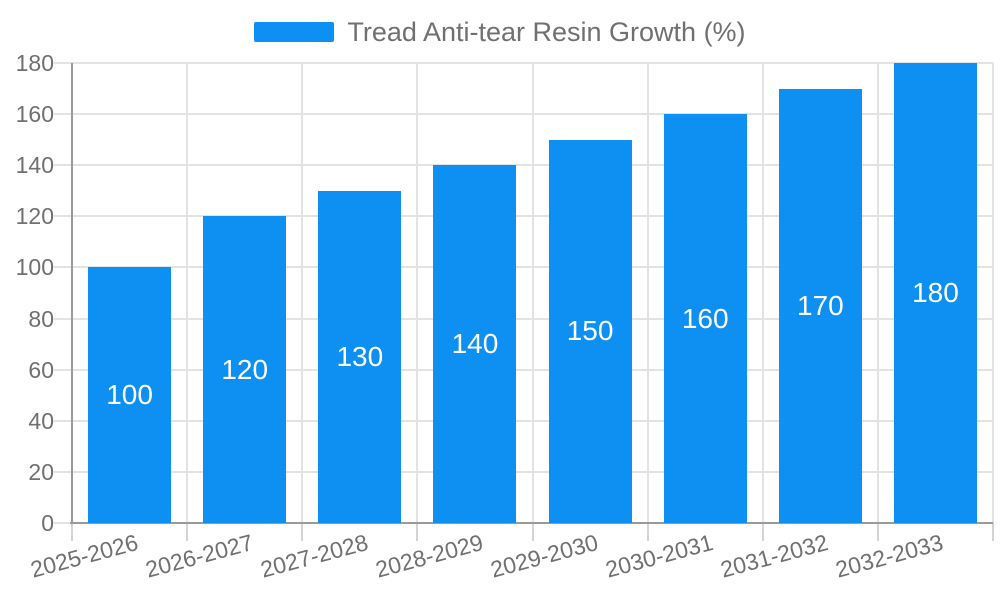 Image resolution: width=1000 pixels, height=600 pixels. Describe the element at coordinates (41, 420) in the screenshot. I see `y-axis-tick-label: 40` at that location.